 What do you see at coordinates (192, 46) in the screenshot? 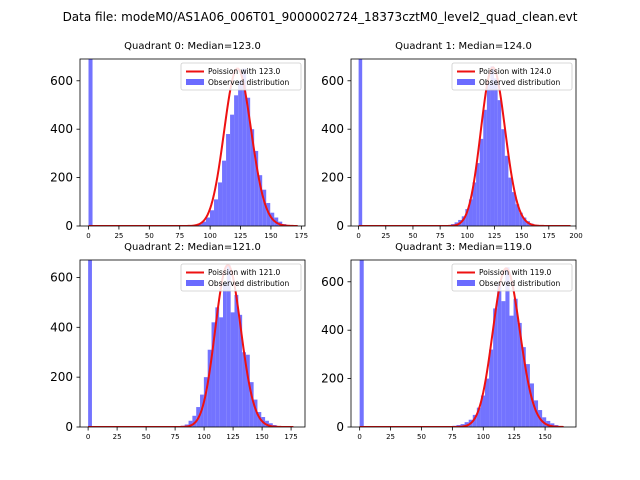
I see `subplot-title: Quadrant 0: Median=123.0` at bounding box center [192, 46].